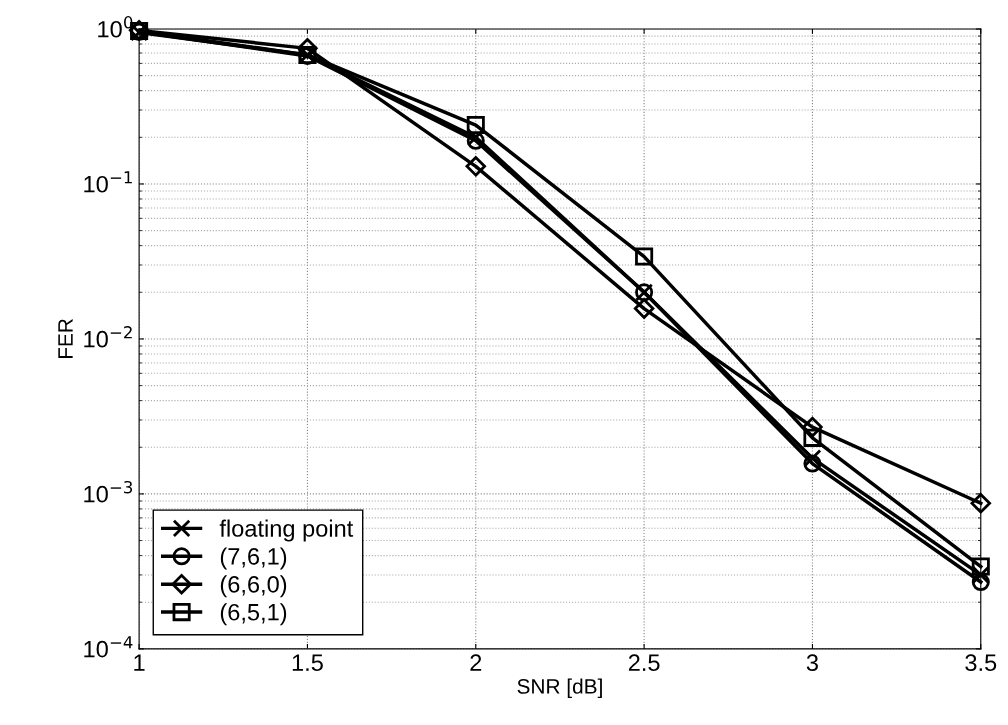 This screenshot has height=725, width=1008. Describe the element at coordinates (139, 662) in the screenshot. I see `x-tick-label: 1` at that location.